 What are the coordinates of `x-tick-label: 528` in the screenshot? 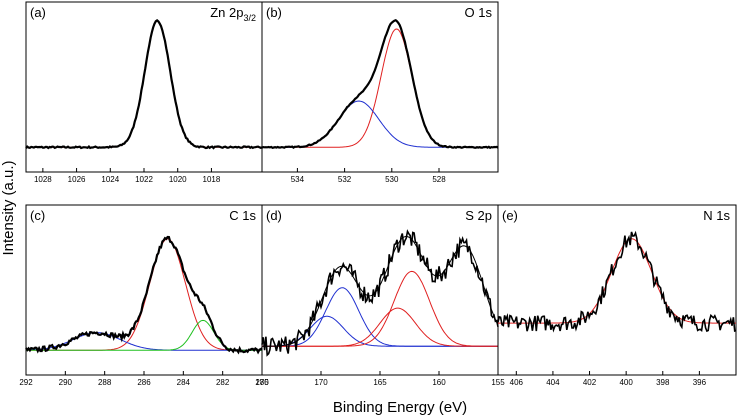 It's located at (439, 179).